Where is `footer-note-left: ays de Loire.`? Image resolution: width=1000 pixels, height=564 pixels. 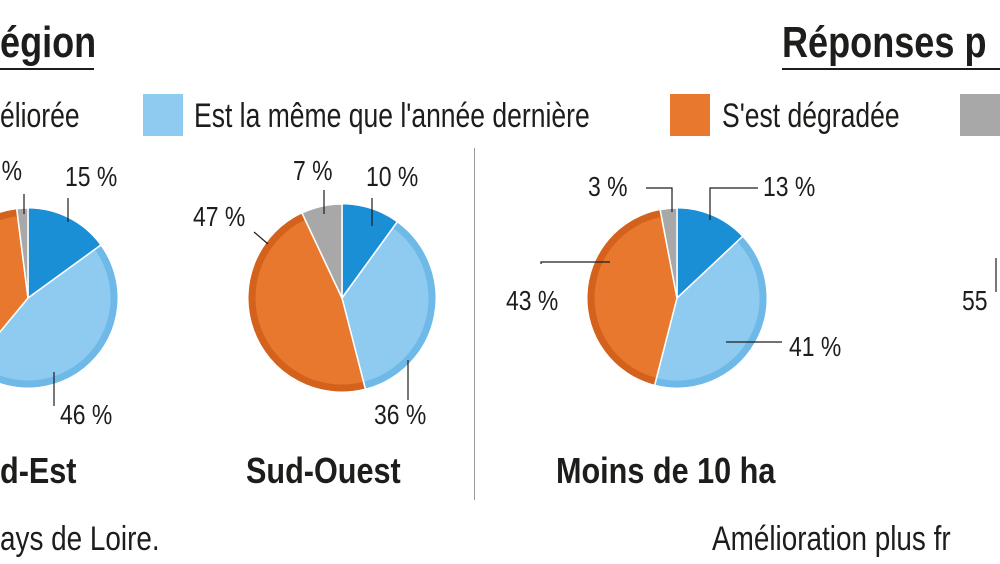
footer-note-left: ays de Loire. is located at coordinates (80, 539).